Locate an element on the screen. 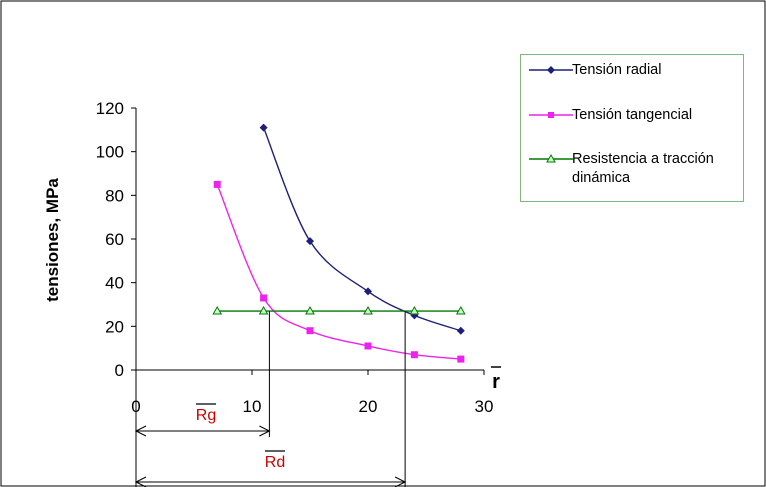 The height and width of the screenshot is (487, 766). y-tick-label: 20 is located at coordinates (114, 326).